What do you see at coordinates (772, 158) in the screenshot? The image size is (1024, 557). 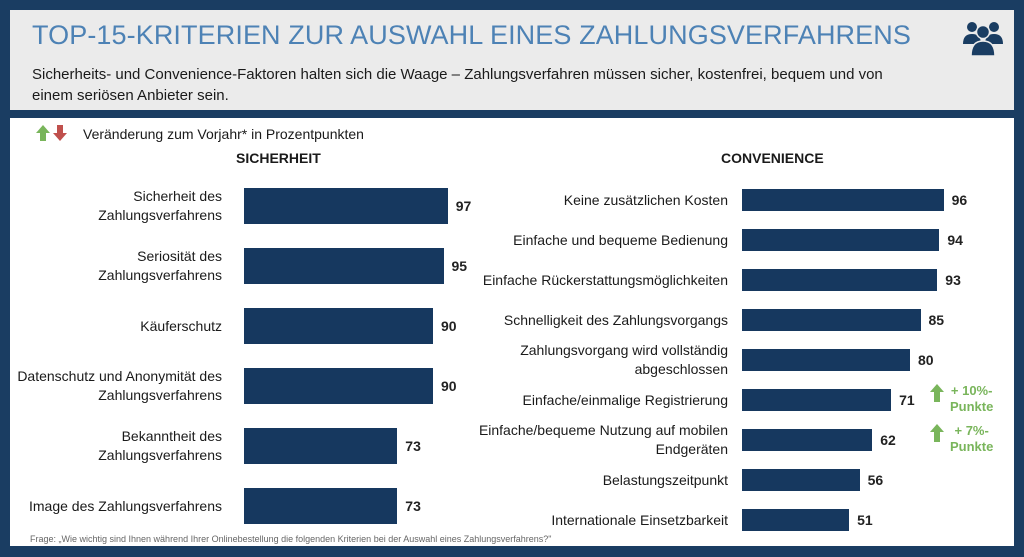 I see `chart-title-convenience: CONVENIENCE` at bounding box center [772, 158].